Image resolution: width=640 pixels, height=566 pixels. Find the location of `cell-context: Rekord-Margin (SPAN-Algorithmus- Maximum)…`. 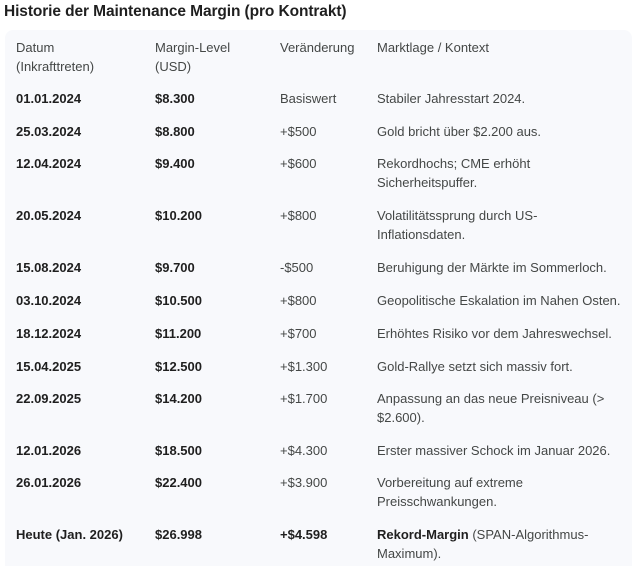

cell-context: Rekord-Margin (SPAN-Algorithmus- Maximum)… is located at coordinates (483, 544).